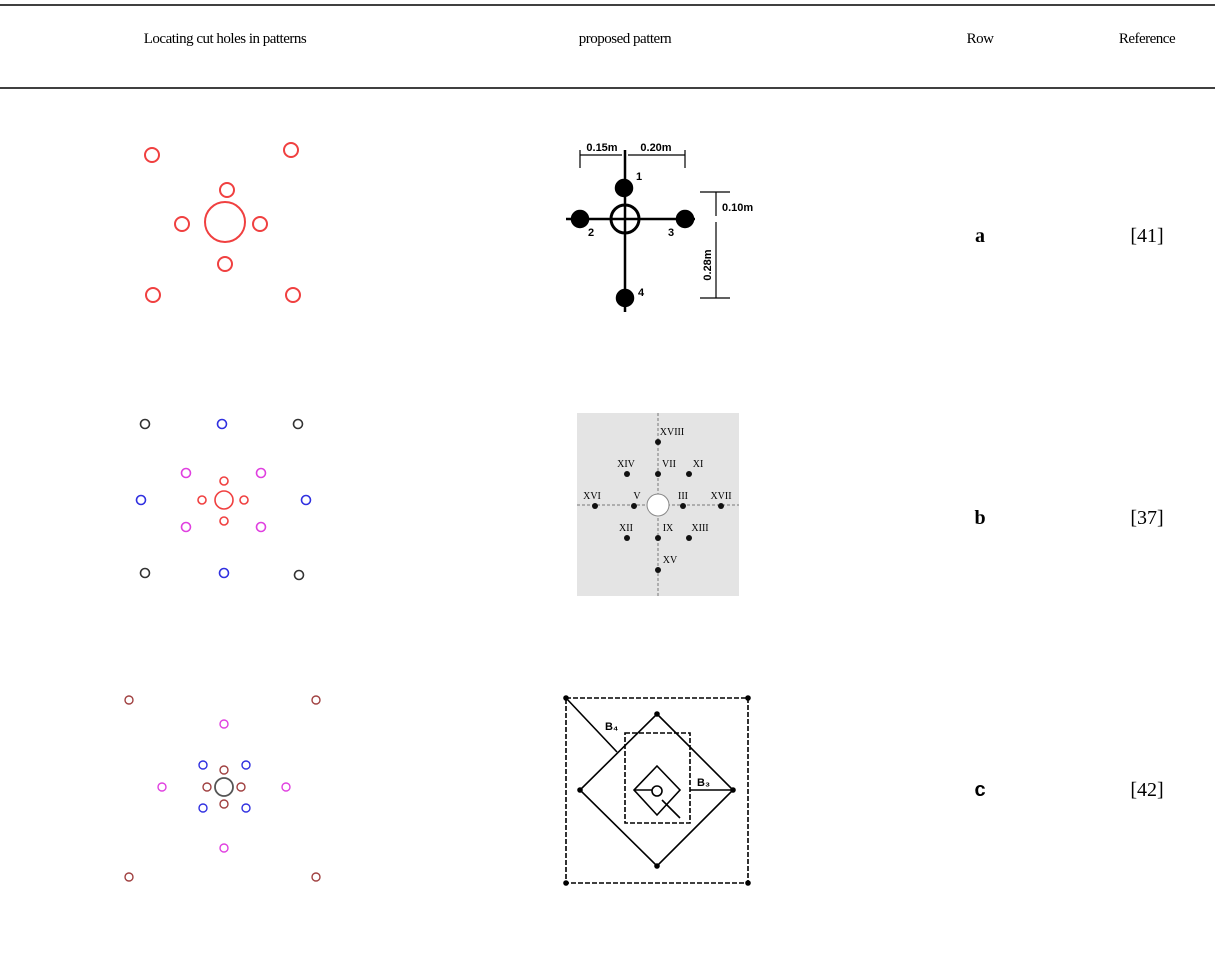 The height and width of the screenshot is (959, 1215). I want to click on hole-label: V, so click(637, 496).